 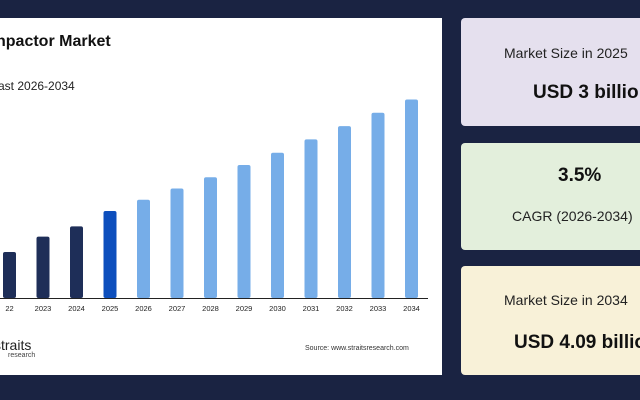 What do you see at coordinates (43, 308) in the screenshot?
I see `x-tick-label: 2023` at bounding box center [43, 308].